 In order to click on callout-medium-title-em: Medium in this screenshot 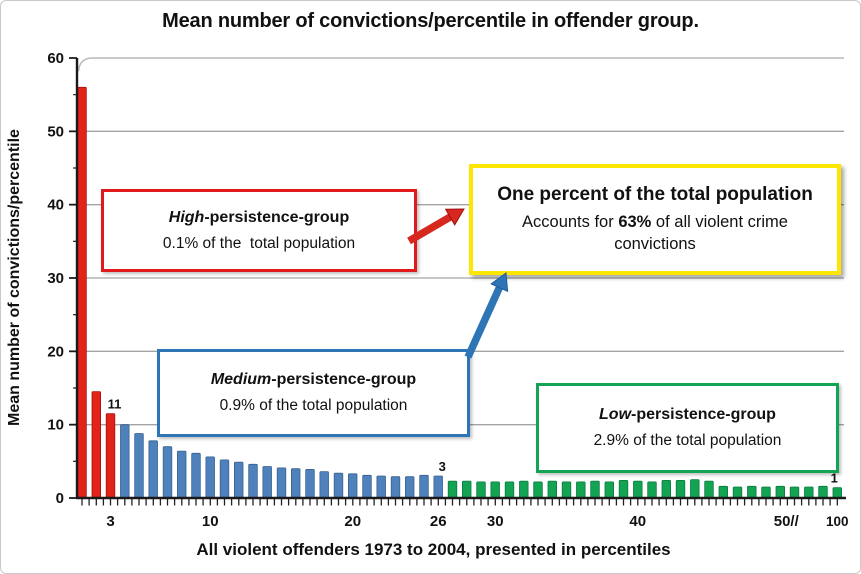, I will do `click(241, 379)`.